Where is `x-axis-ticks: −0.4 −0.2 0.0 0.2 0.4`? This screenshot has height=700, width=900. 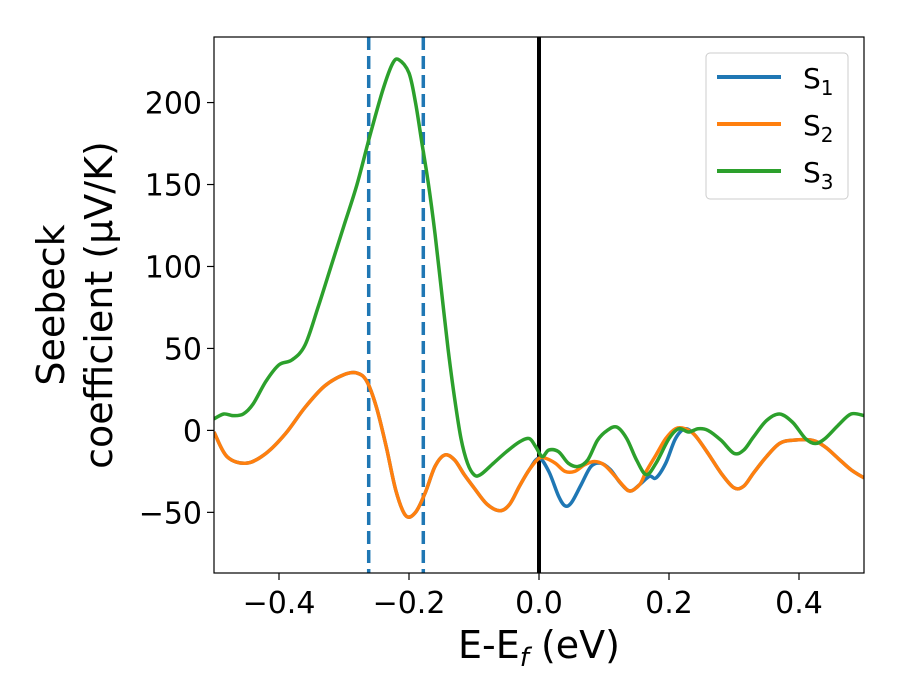 x-axis-ticks: −0.4 −0.2 0.0 0.2 0.4 is located at coordinates (533, 597).